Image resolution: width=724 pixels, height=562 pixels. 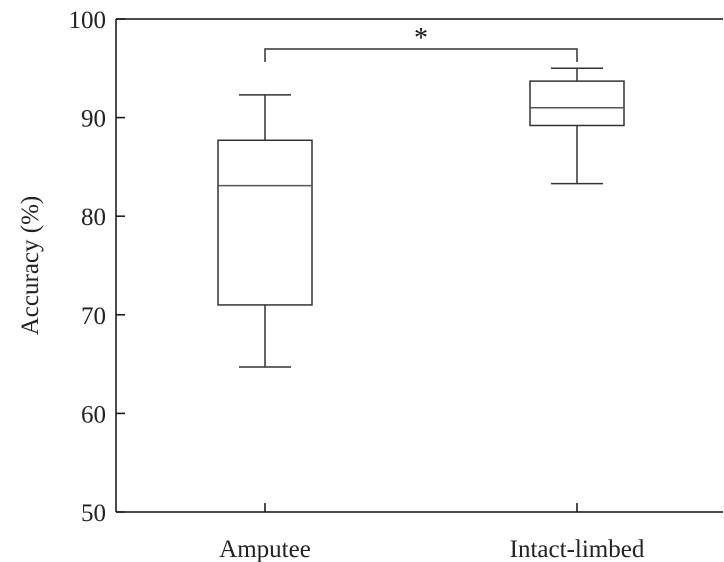 I want to click on box-amputee, so click(x=265, y=231).